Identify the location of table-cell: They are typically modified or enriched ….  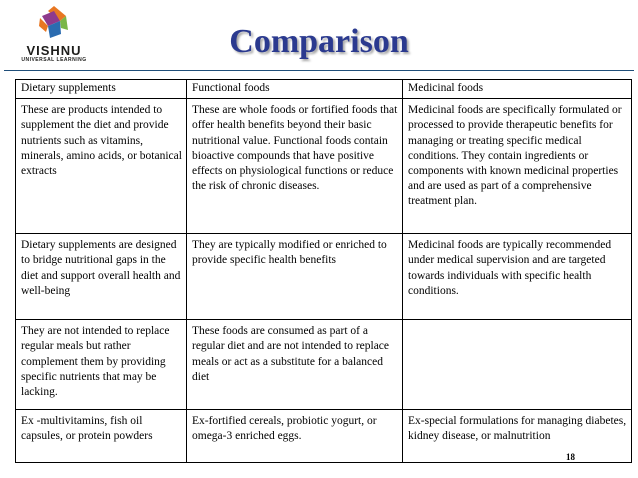
(294, 277).